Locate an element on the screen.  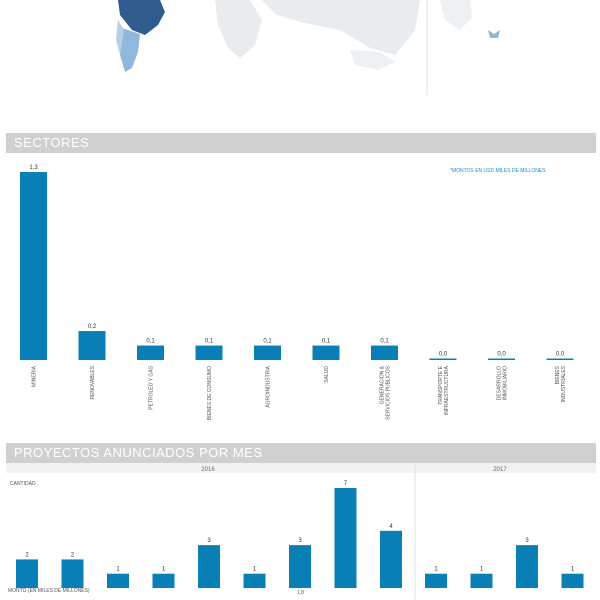
sector-value-label: 1,3 is located at coordinates (33, 168).